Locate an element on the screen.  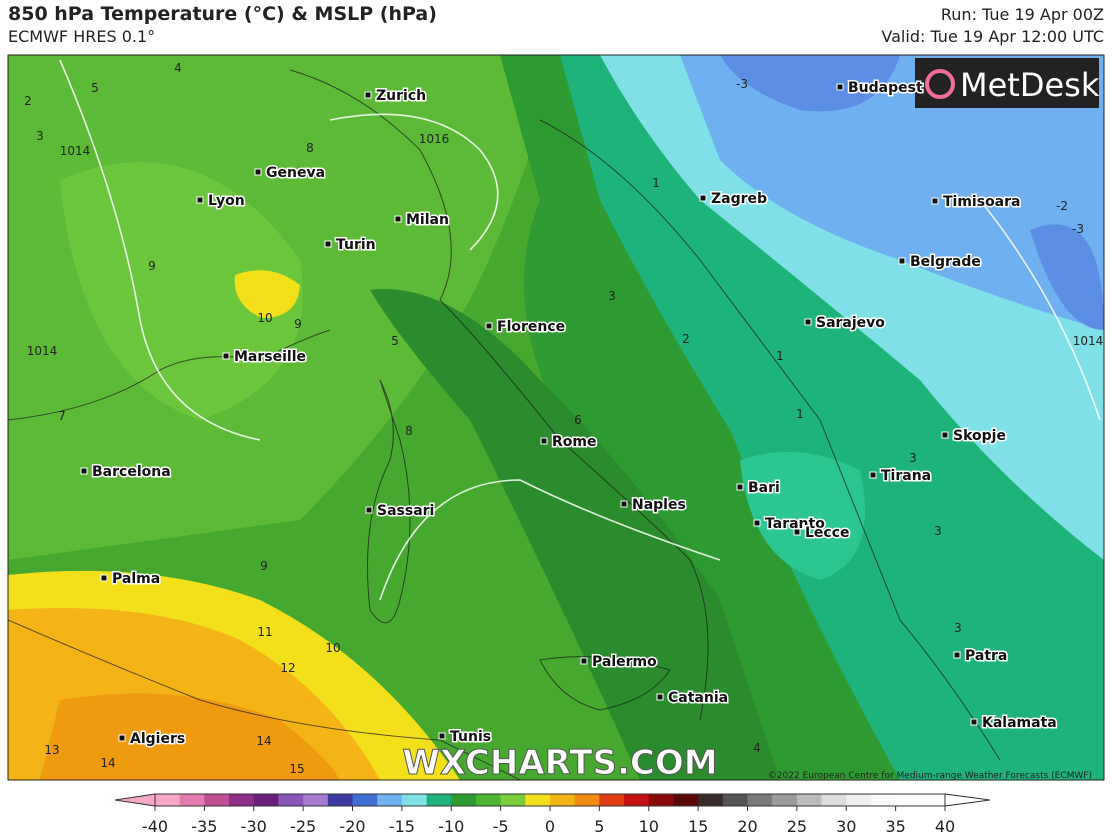
city-label: Palermo is located at coordinates (624, 662).